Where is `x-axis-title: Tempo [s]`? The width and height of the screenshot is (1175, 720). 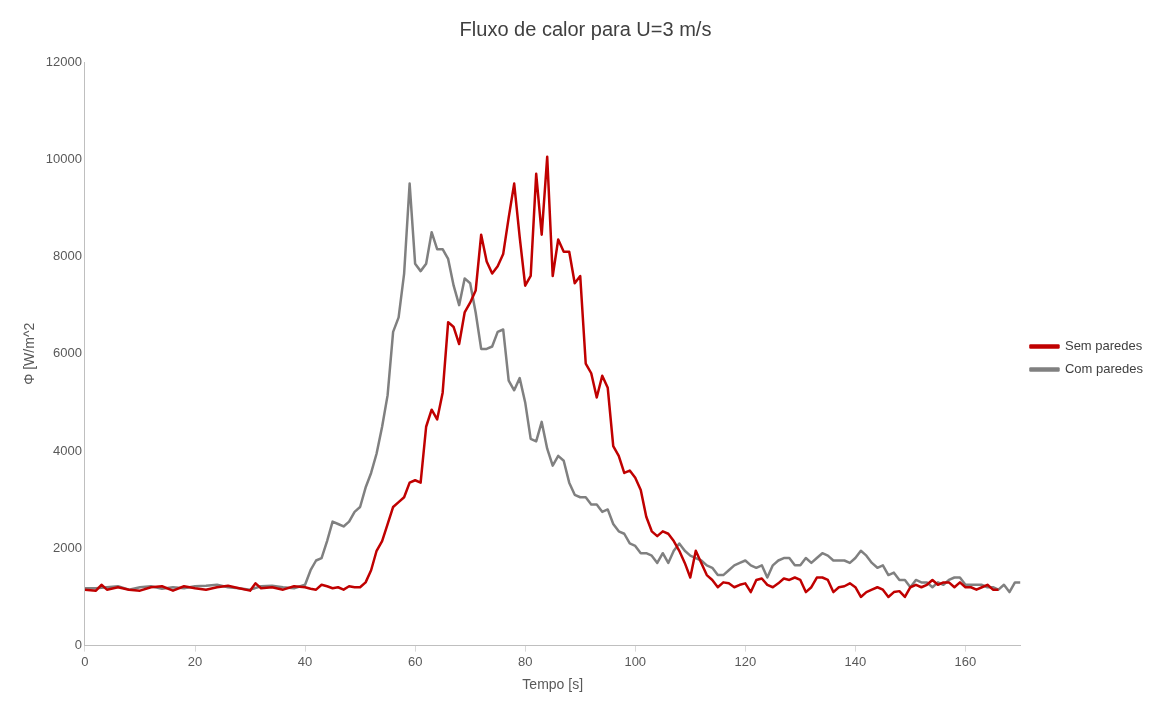
x-axis-title: Tempo [s] is located at coordinates (553, 684).